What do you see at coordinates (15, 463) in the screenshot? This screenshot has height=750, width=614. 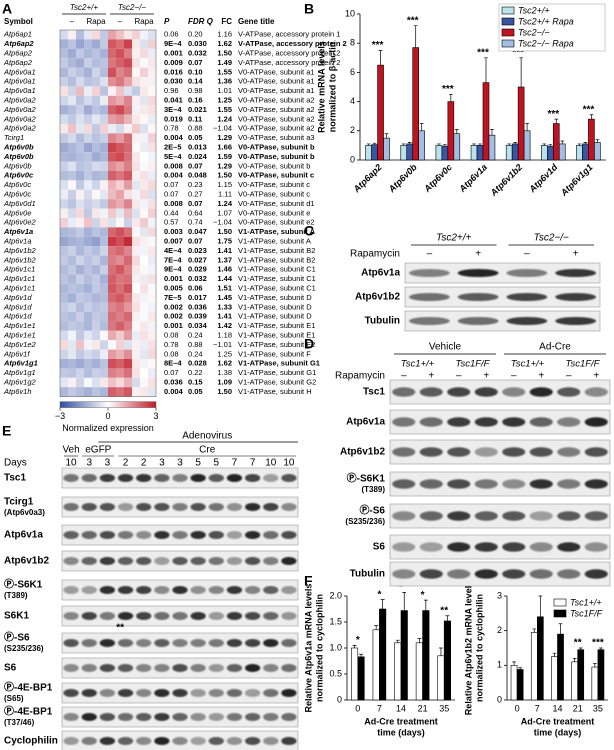 I see `days-label: Days` at bounding box center [15, 463].